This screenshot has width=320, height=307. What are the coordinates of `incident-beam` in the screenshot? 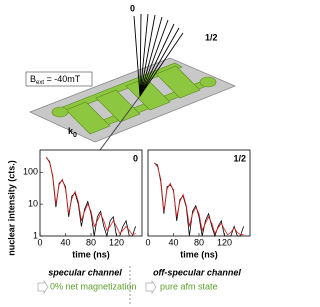 It's located at (120, 123).